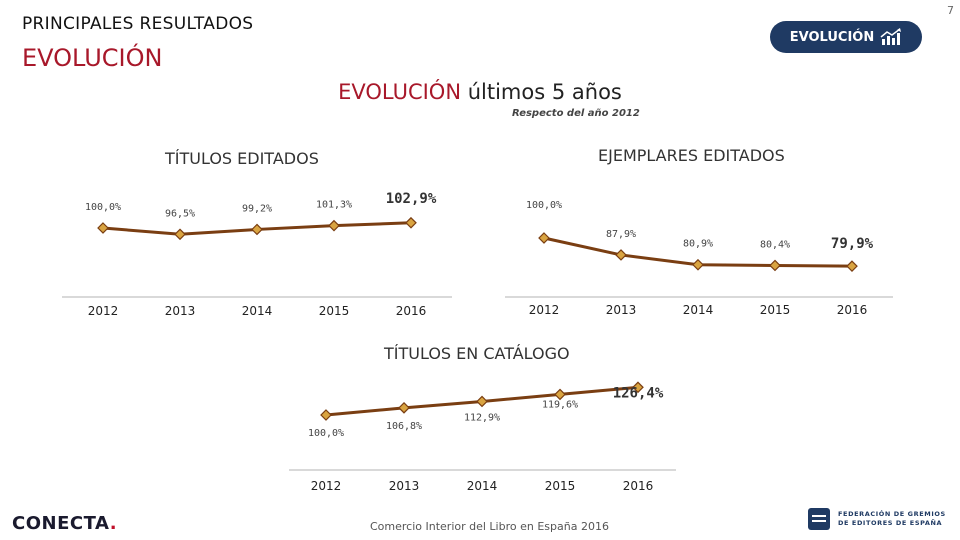 This screenshot has height=540, width=960. I want to click on data-point-titulos-catalogo-2016, so click(638, 387).